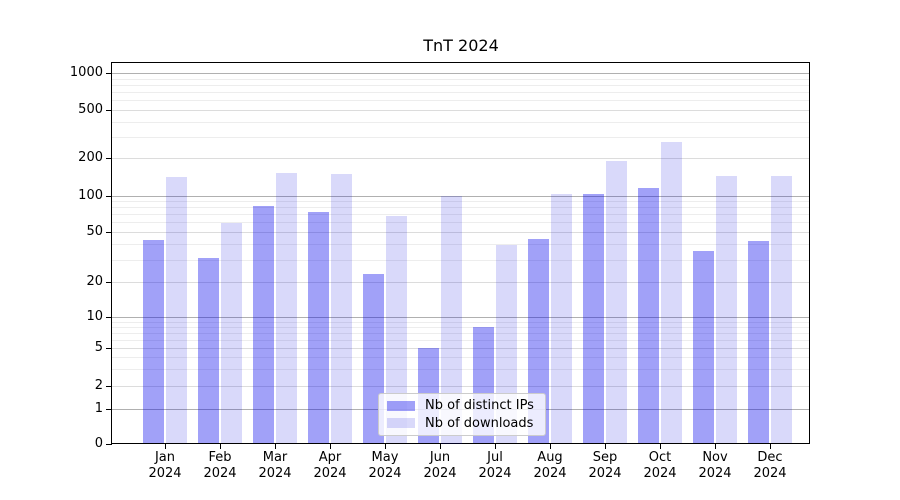 The width and height of the screenshot is (900, 500). I want to click on x-tick-label-may: May 2024, so click(385, 465).